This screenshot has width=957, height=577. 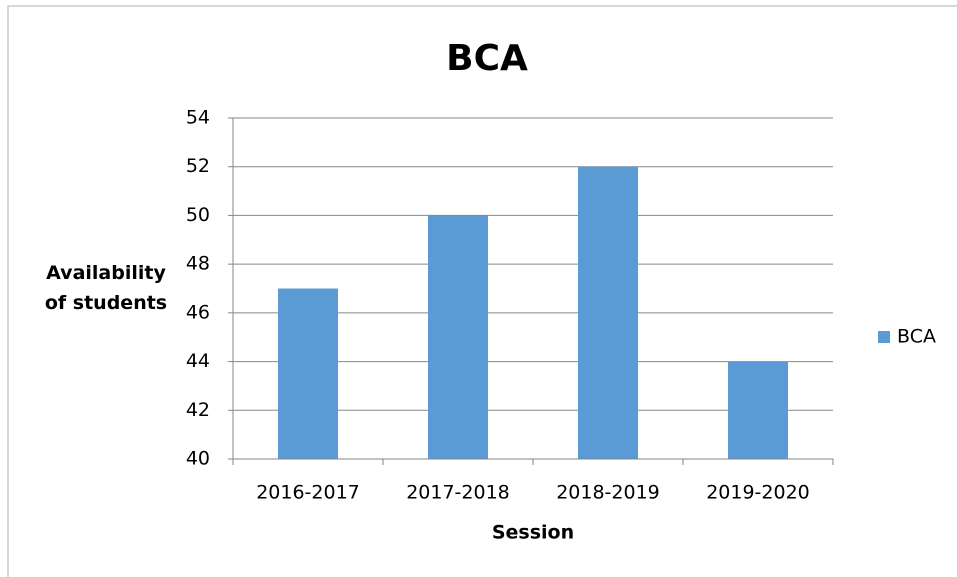 What do you see at coordinates (308, 493) in the screenshot?
I see `x-tick-label: 2016-2017` at bounding box center [308, 493].